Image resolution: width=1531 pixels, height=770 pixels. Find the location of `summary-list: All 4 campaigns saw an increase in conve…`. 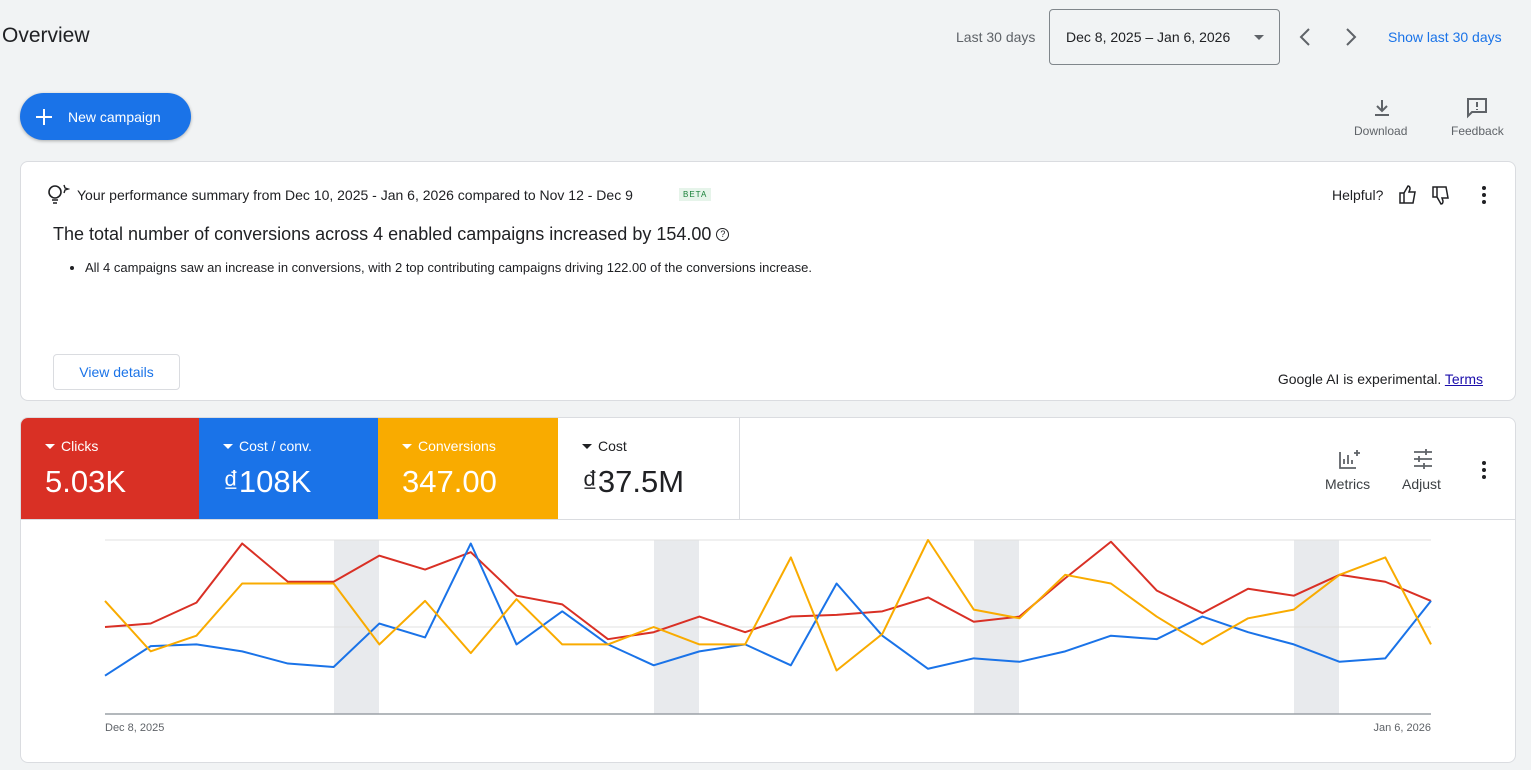

summary-list: All 4 campaigns saw an increase in conve… is located at coordinates (416, 267).